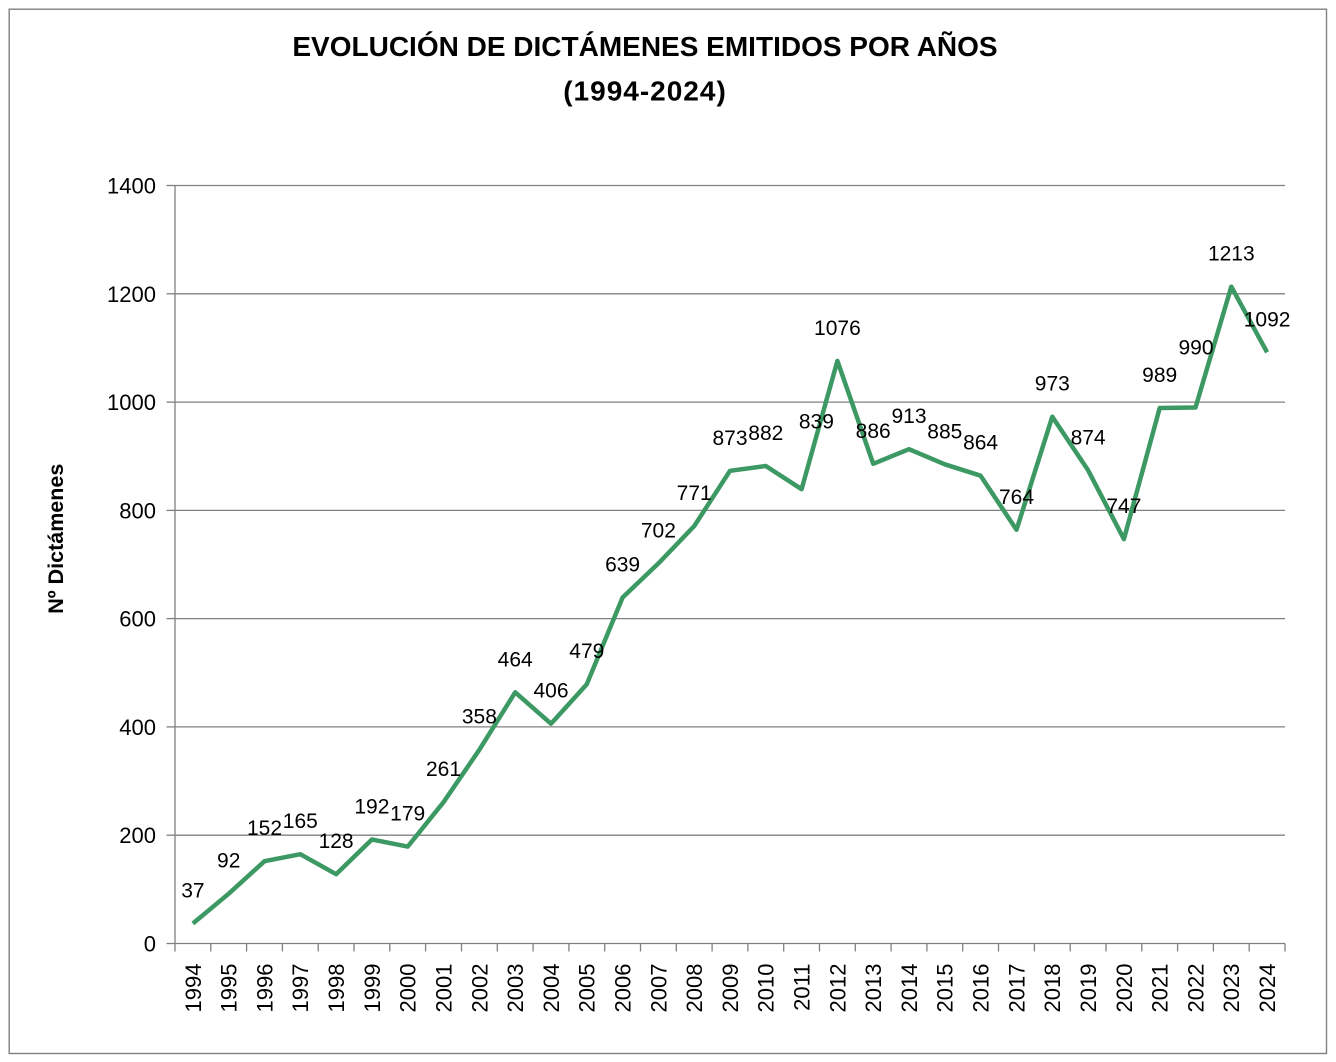 This screenshot has width=1336, height=1062. Describe the element at coordinates (586, 651) in the screenshot. I see `svg-text: 479` at that location.